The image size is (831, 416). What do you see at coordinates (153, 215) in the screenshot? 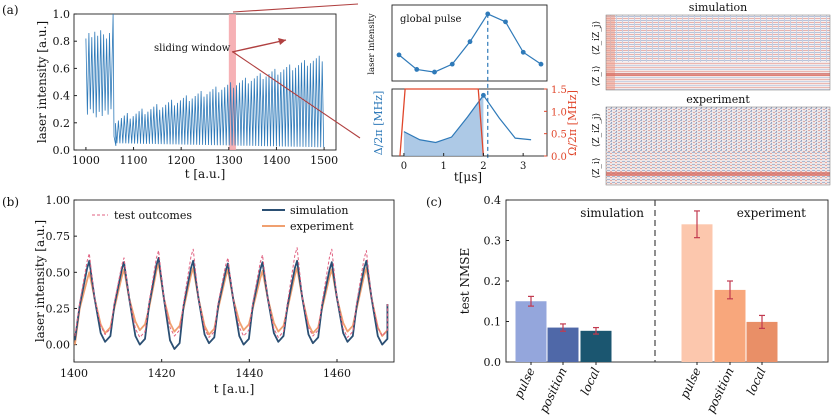
I see `legend-label-test-outcomes: test outcomes` at bounding box center [153, 215].